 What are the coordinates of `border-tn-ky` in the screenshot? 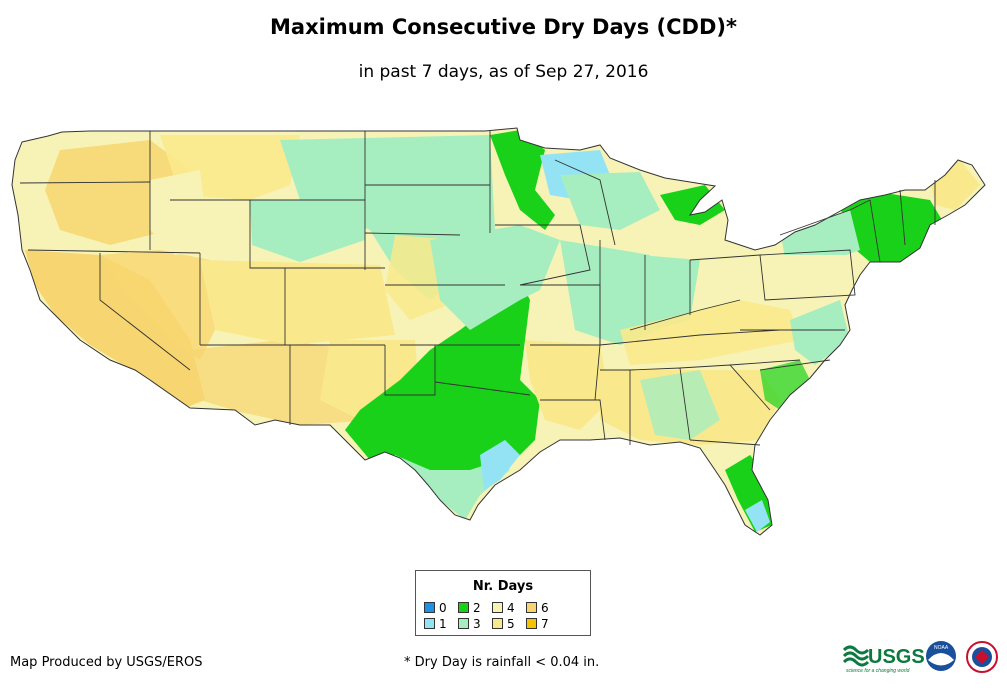 It's located at (690, 337).